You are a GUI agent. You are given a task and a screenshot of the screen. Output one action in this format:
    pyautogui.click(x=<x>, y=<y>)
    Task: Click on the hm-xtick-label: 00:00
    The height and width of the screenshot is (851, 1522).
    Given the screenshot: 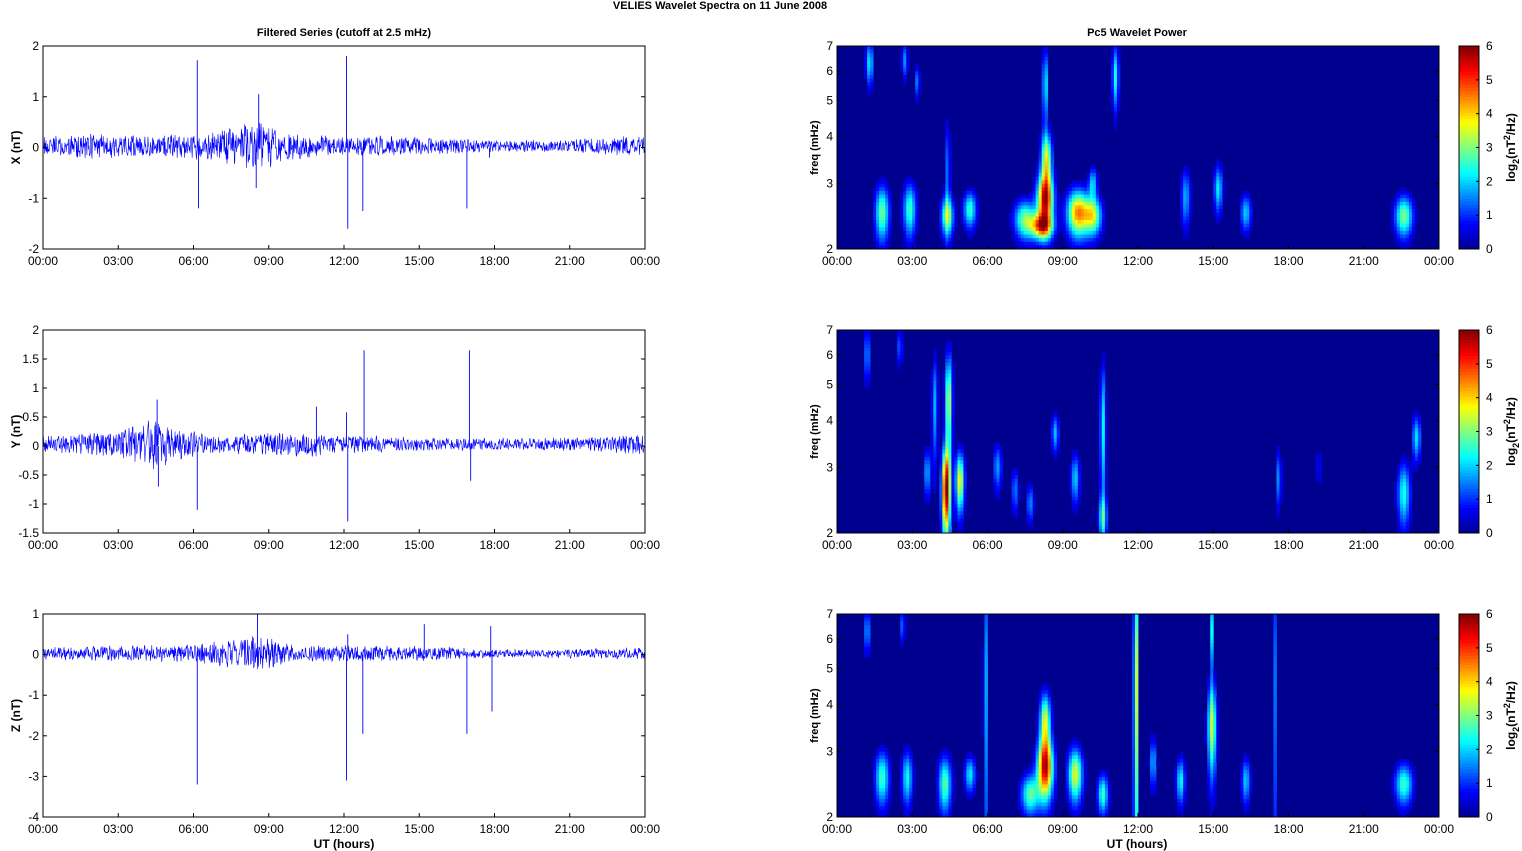 What is the action you would take?
    pyautogui.click(x=837, y=545)
    